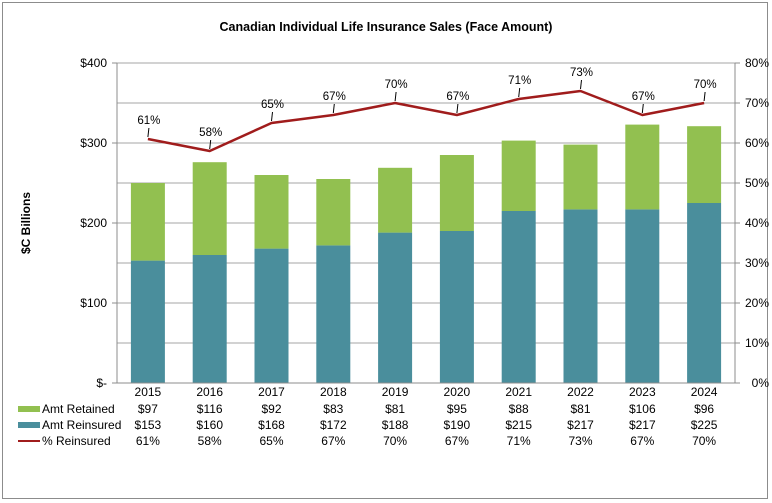 Image resolution: width=772 pixels, height=503 pixels. Describe the element at coordinates (704, 425) in the screenshot. I see `table-cell: $225` at that location.